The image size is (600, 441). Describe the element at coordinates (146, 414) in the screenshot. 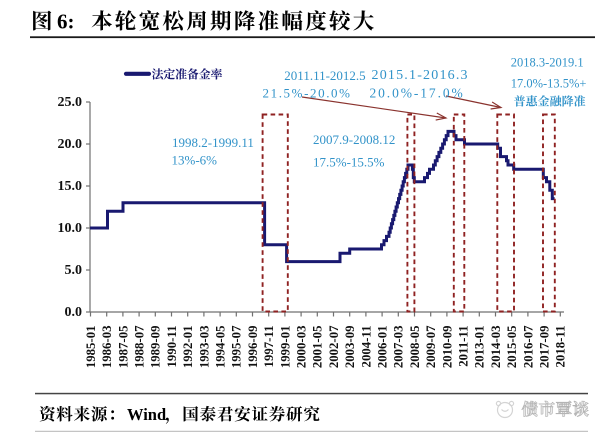

I see `svg-text: Wind` at that location.